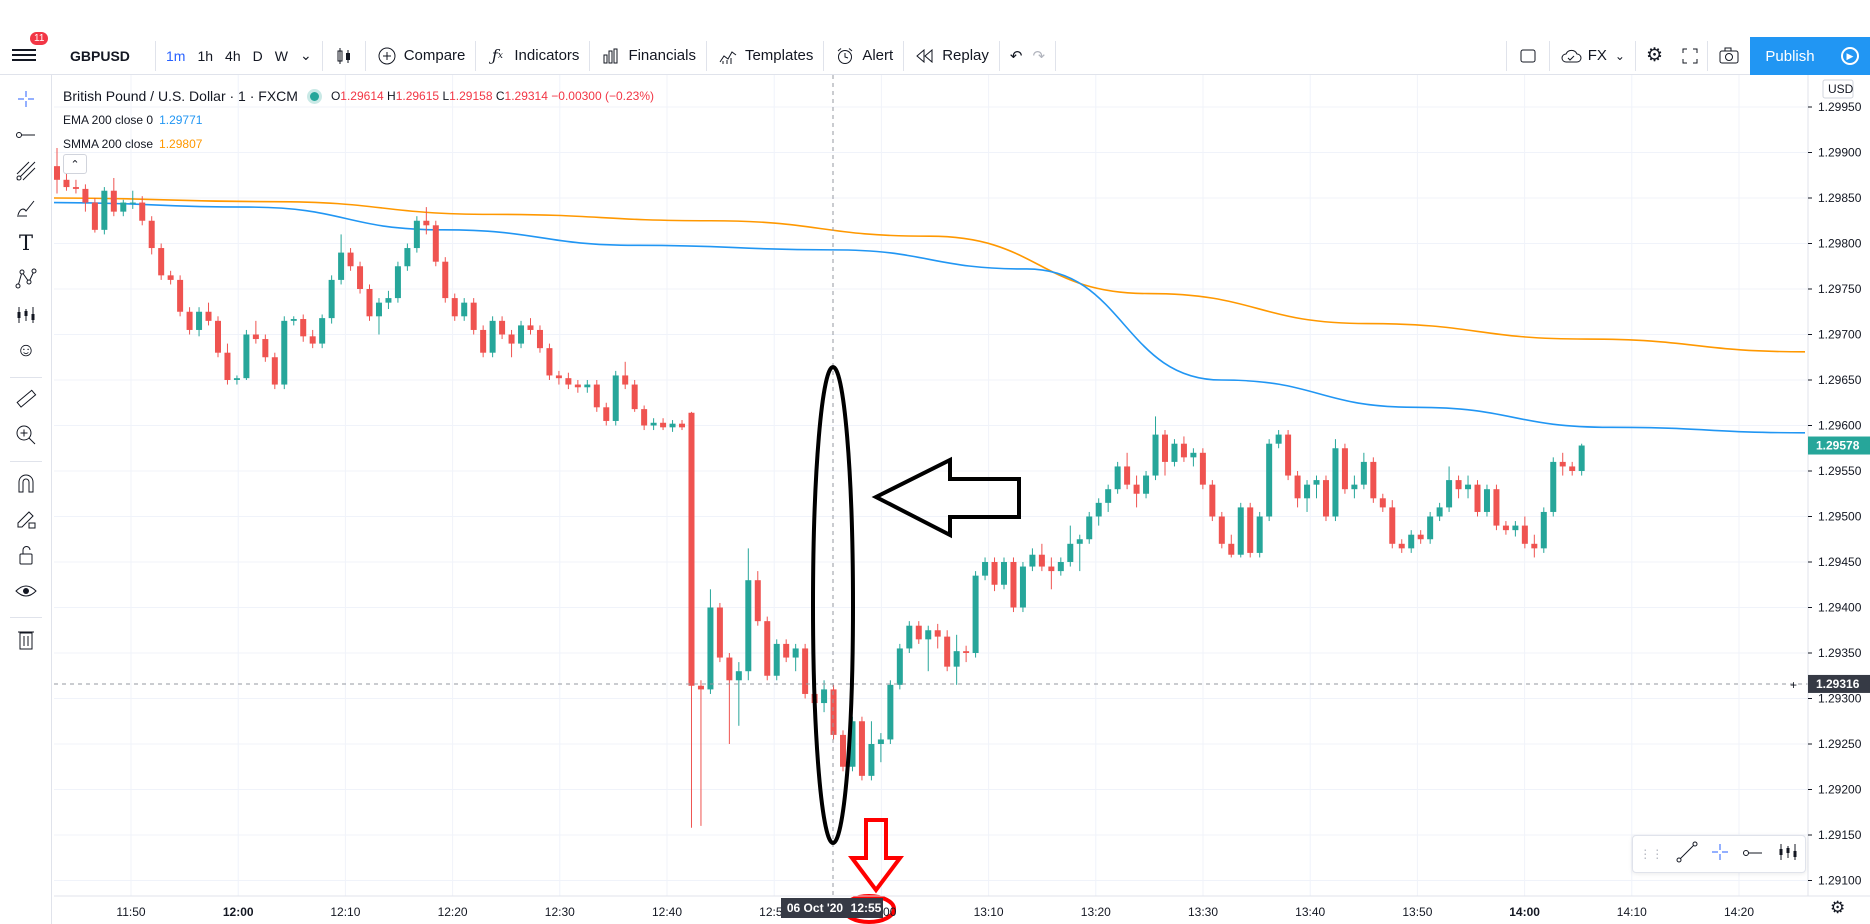 This screenshot has width=1870, height=924. Describe the element at coordinates (26, 483) in the screenshot. I see `magnet-icon` at that location.